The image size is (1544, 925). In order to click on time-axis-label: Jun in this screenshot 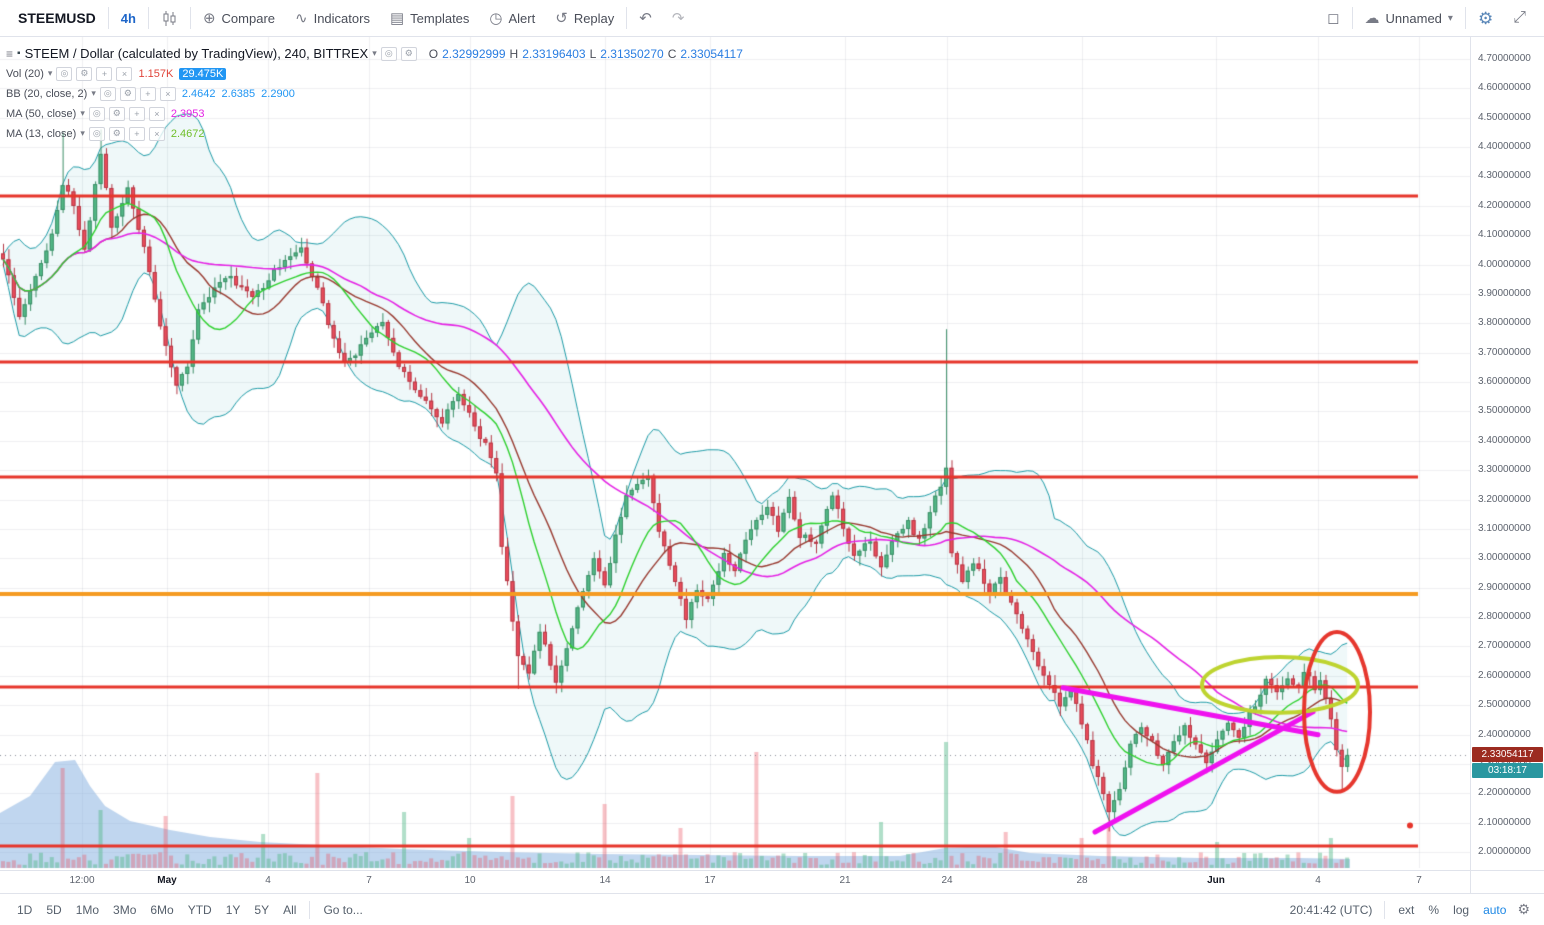, I will do `click(1216, 880)`.